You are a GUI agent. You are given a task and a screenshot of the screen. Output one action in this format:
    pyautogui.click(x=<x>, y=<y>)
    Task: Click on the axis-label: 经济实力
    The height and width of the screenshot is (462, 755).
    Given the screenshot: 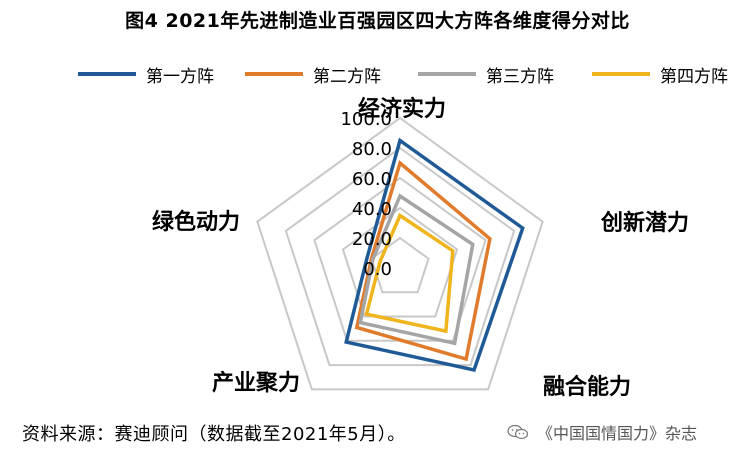 What is the action you would take?
    pyautogui.click(x=402, y=109)
    